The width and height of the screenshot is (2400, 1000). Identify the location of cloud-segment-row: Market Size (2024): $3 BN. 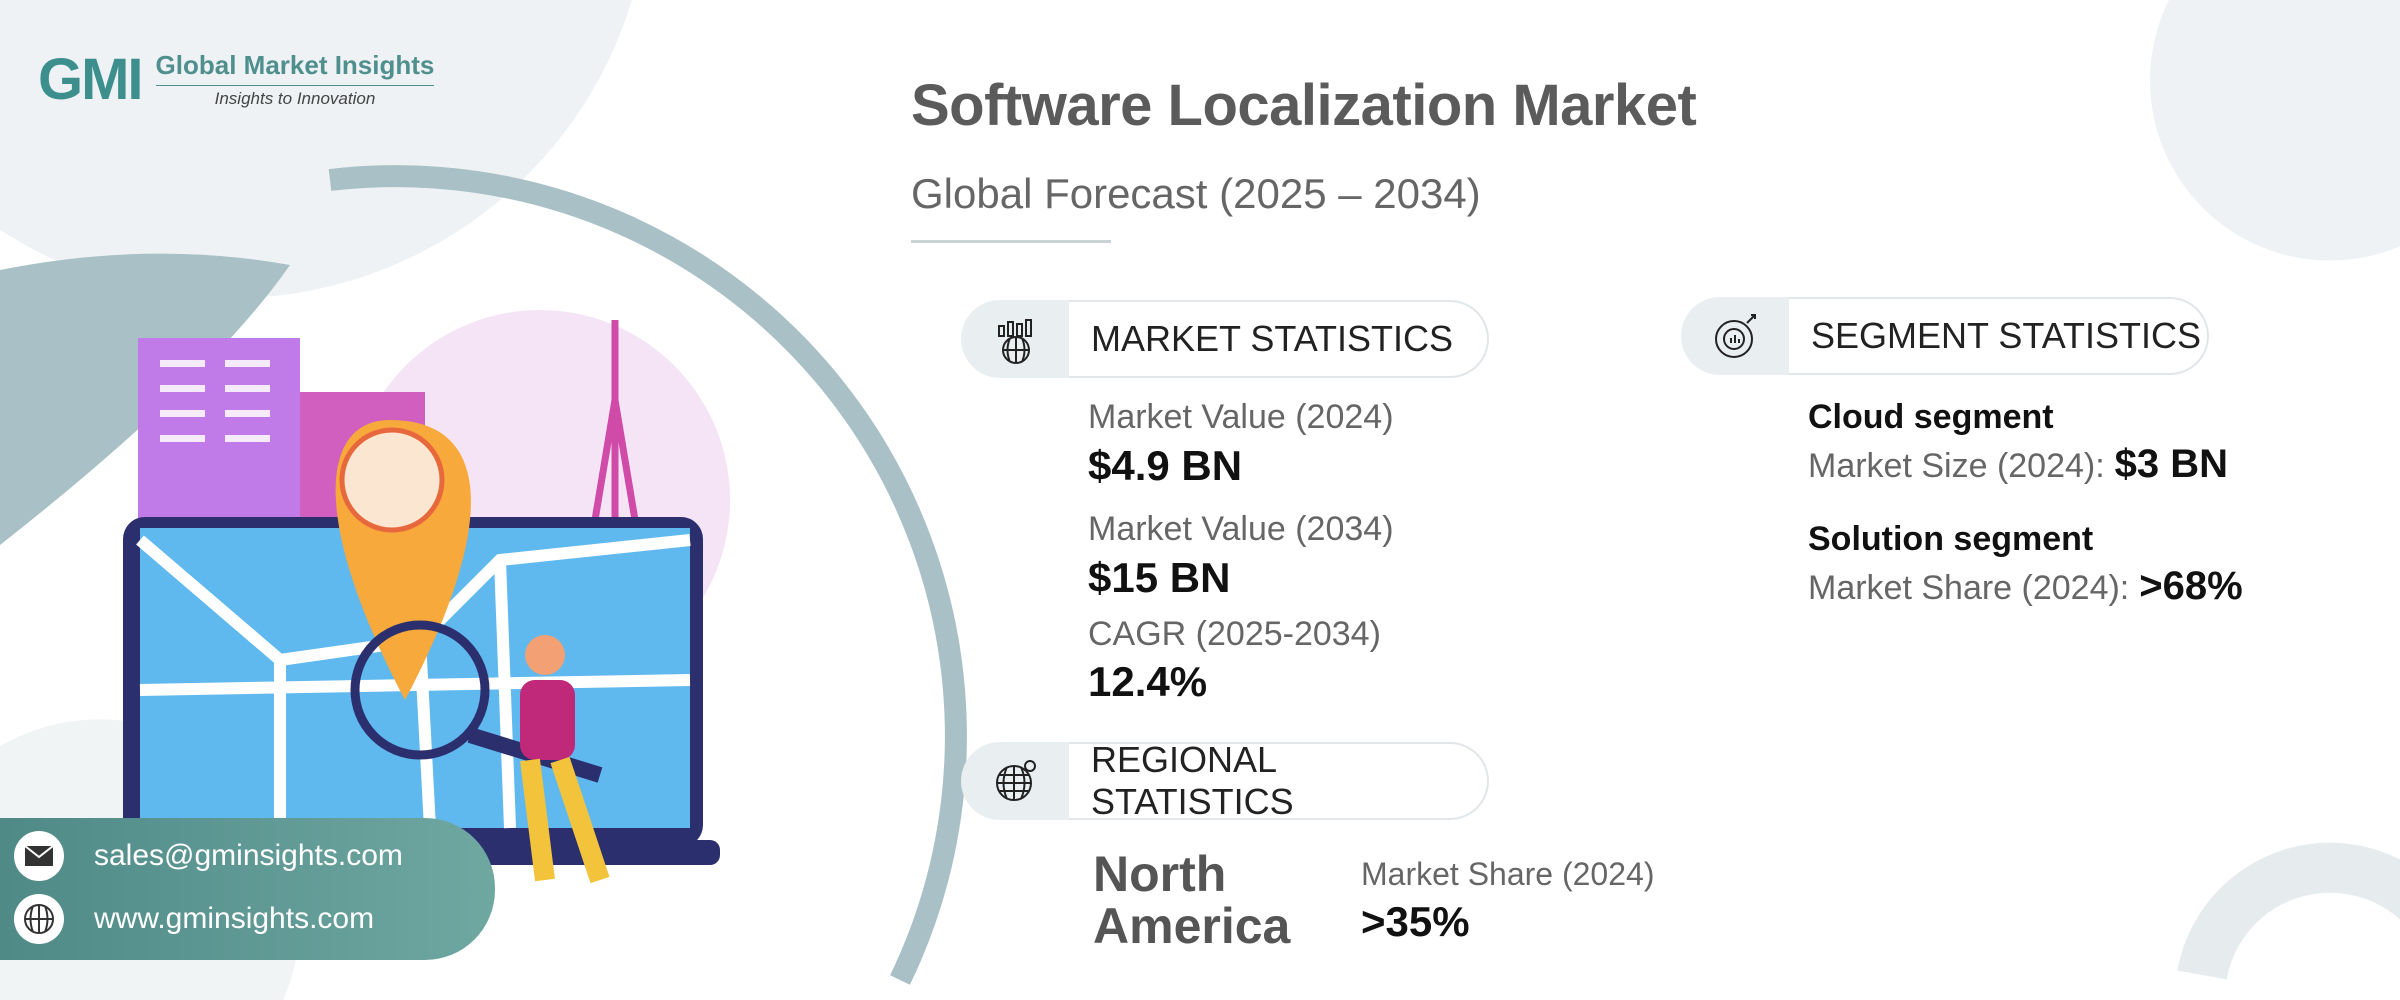
(2018, 464).